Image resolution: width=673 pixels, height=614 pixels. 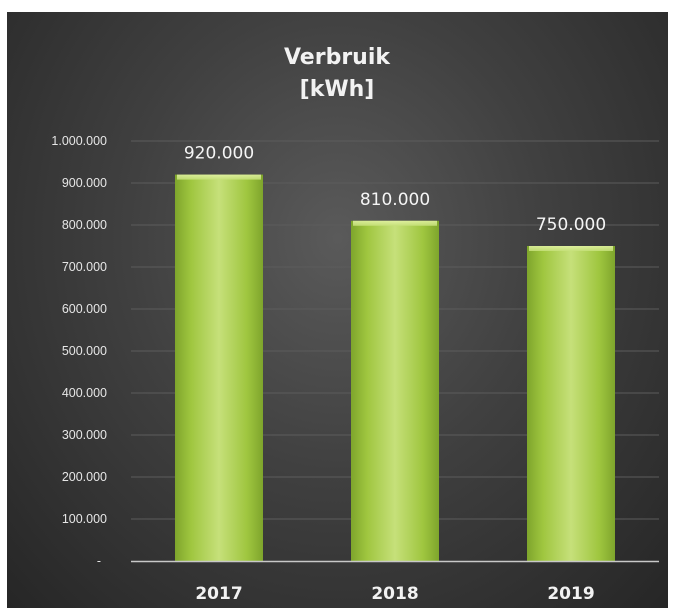 I want to click on y-tick-label: 300.000, so click(x=84, y=435).